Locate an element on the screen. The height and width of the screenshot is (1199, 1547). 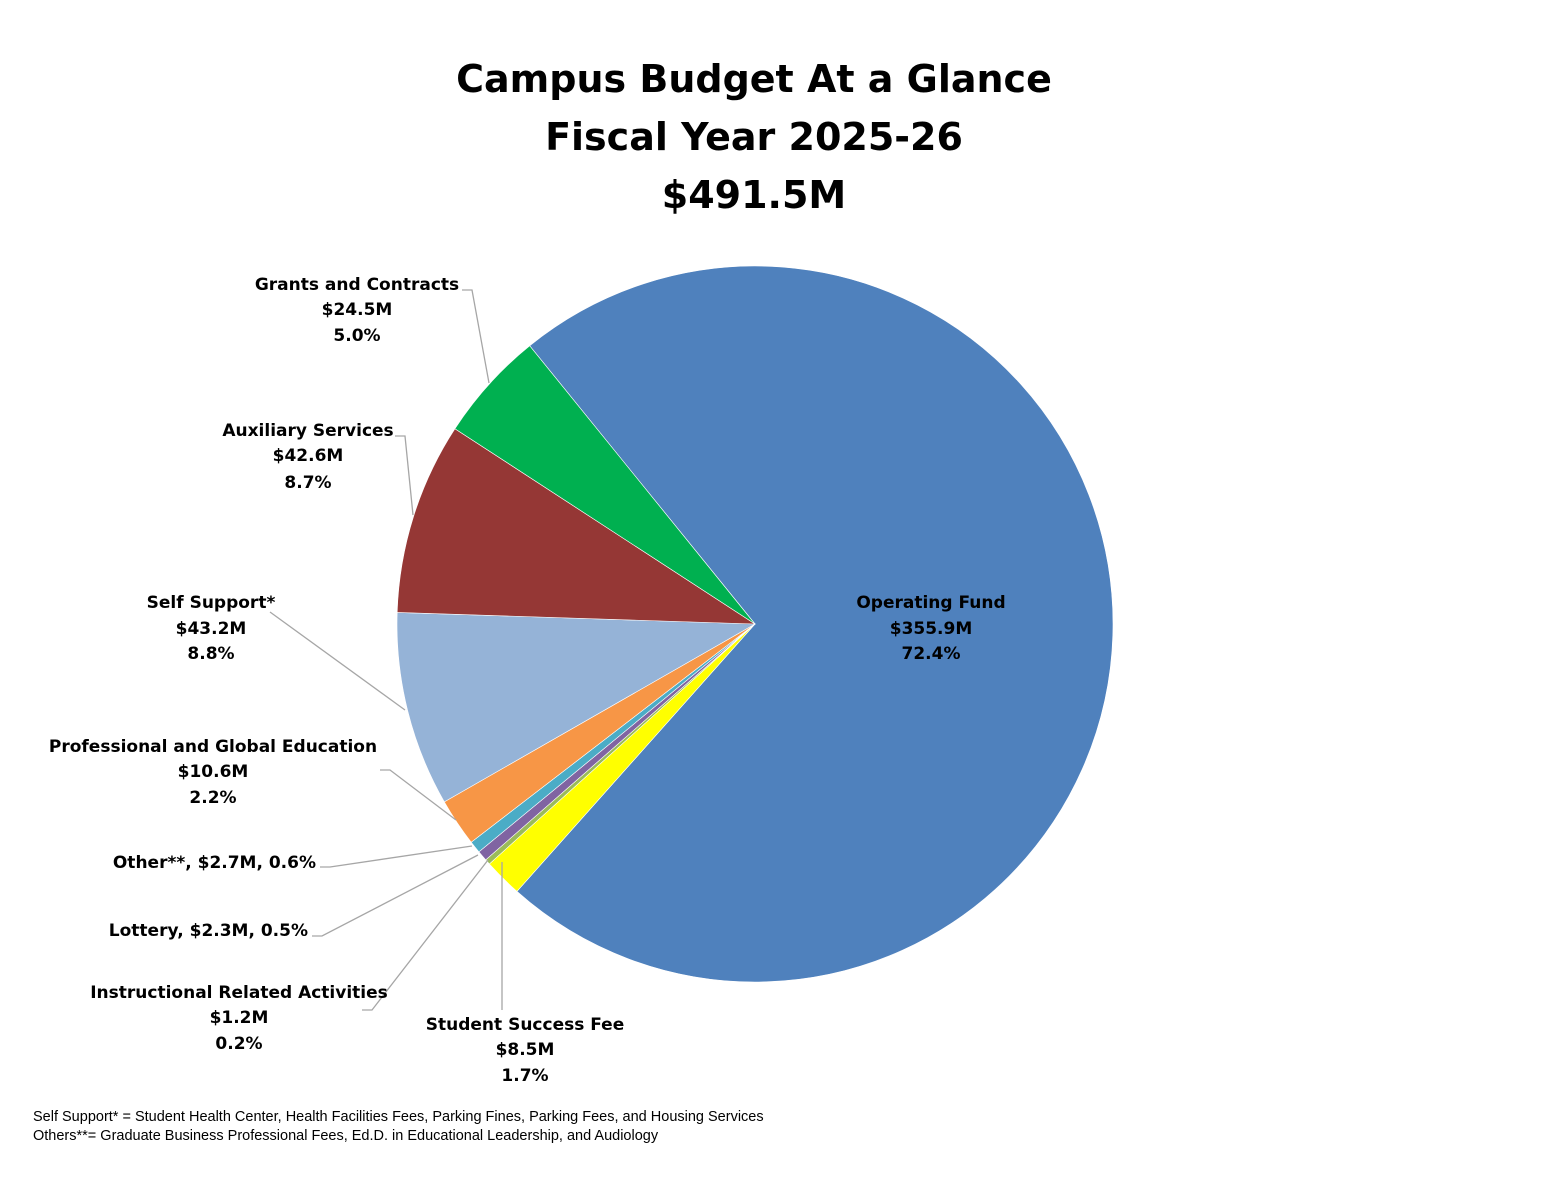
label-value: $1.2M is located at coordinates (239, 1018).